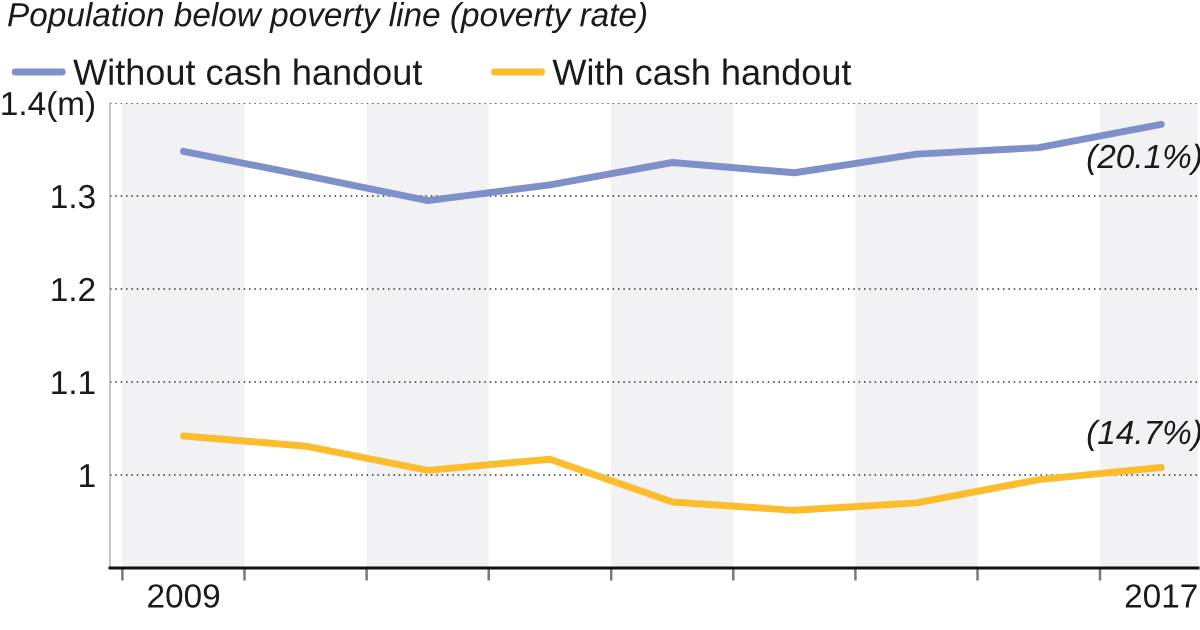 This screenshot has width=1200, height=630. I want to click on annotation: (14.7%), so click(1143, 435).